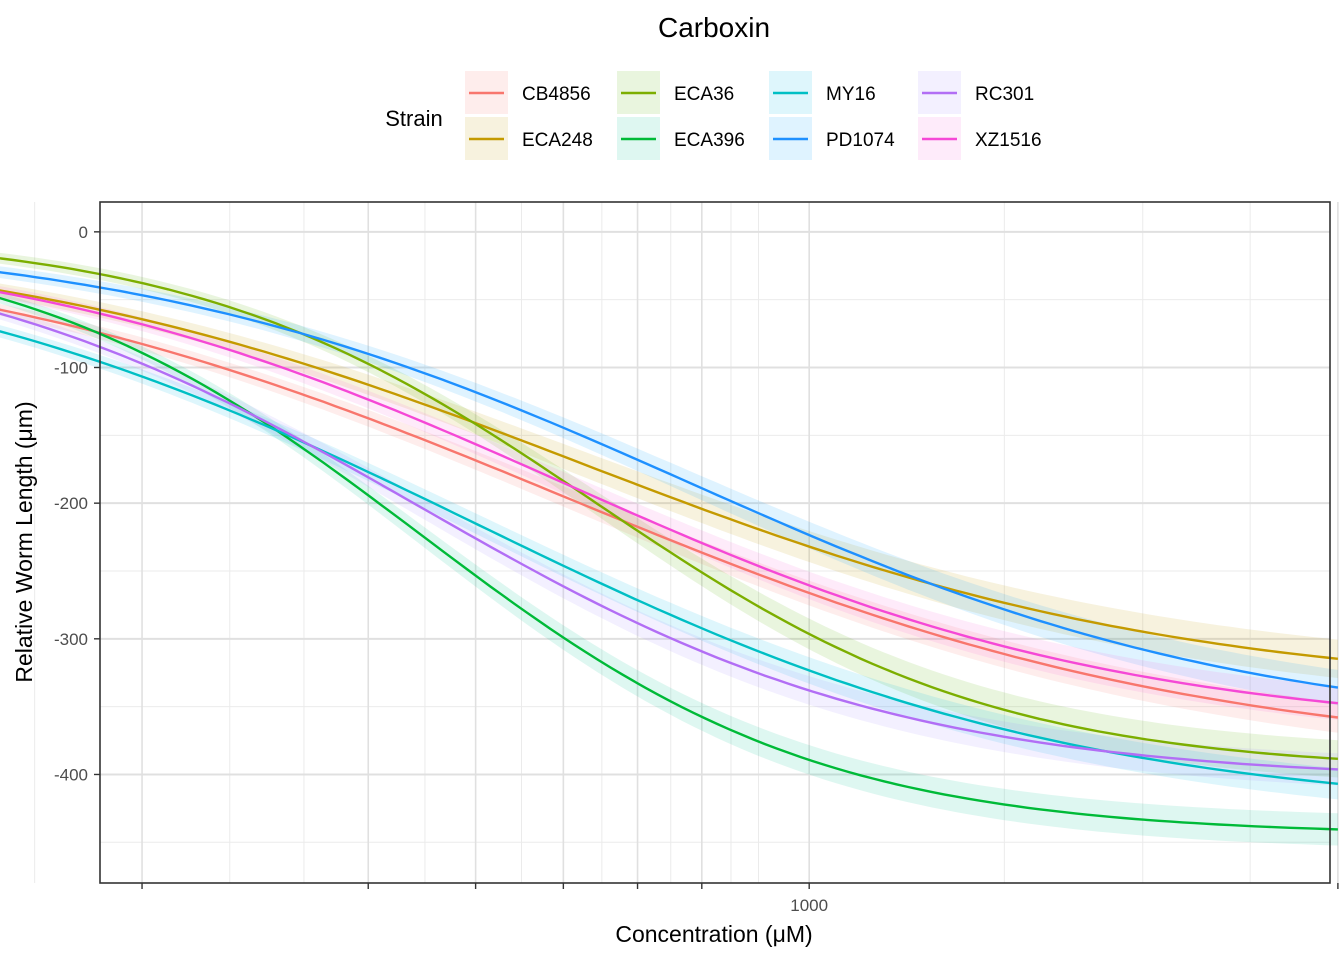 This screenshot has width=1344, height=960. Describe the element at coordinates (714, 27) in the screenshot. I see `chart-title: Carboxin` at that location.